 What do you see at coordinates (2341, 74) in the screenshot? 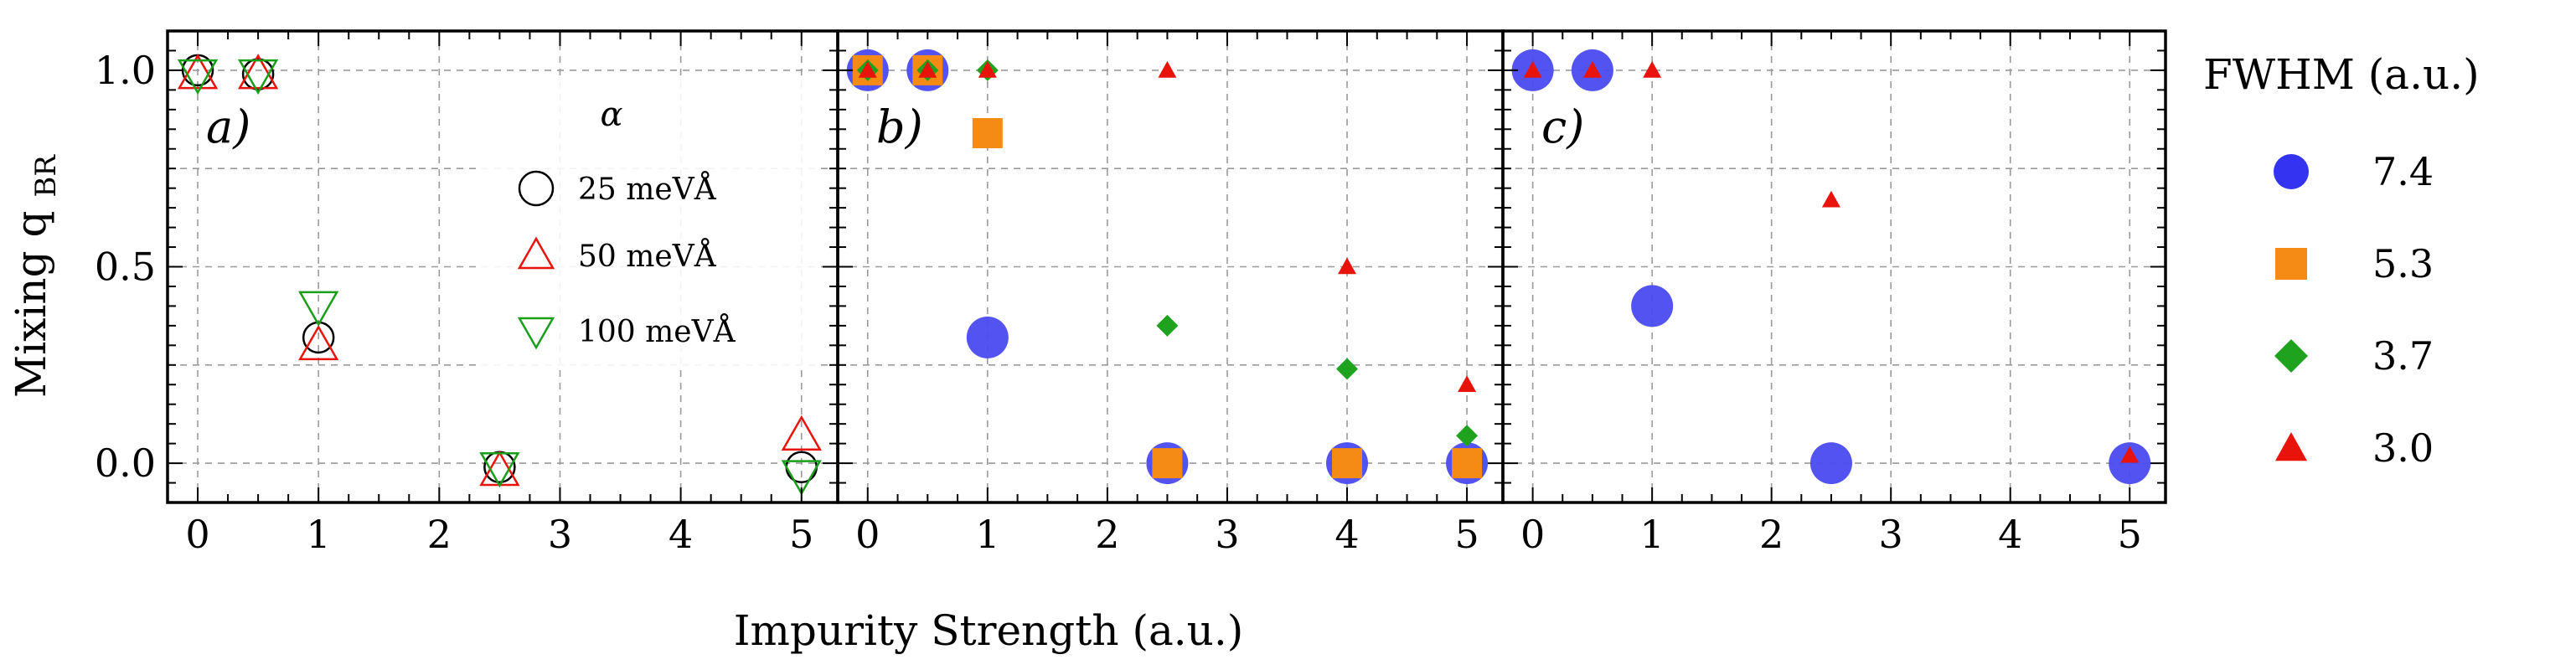
I see `legend-fwhm-title: FWHM (a.u.)` at bounding box center [2341, 74].